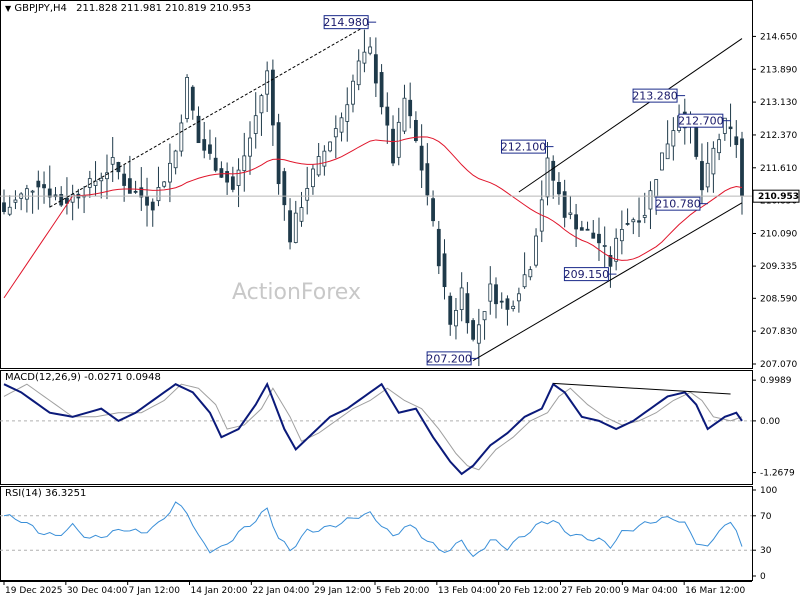 Image resolution: width=800 pixels, height=600 pixels. I want to click on time-axis-label: 9 Mar 04:00, so click(650, 591).